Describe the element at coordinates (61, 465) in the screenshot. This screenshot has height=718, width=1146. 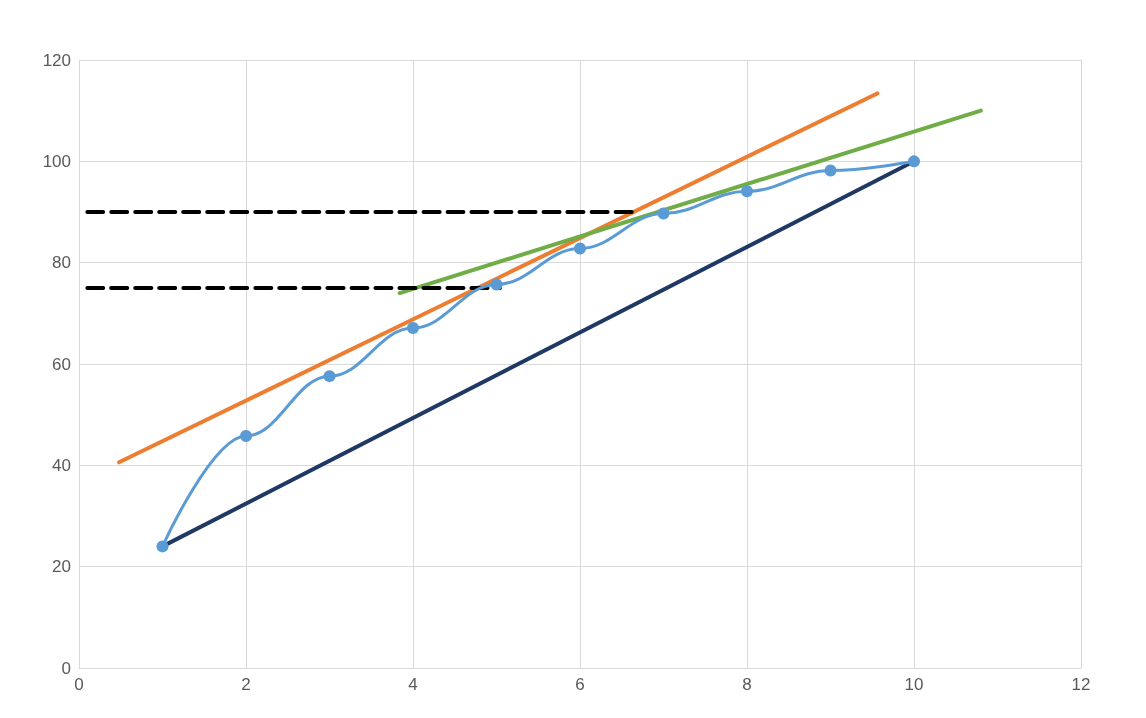
I see `y-tick-label: 40` at that location.